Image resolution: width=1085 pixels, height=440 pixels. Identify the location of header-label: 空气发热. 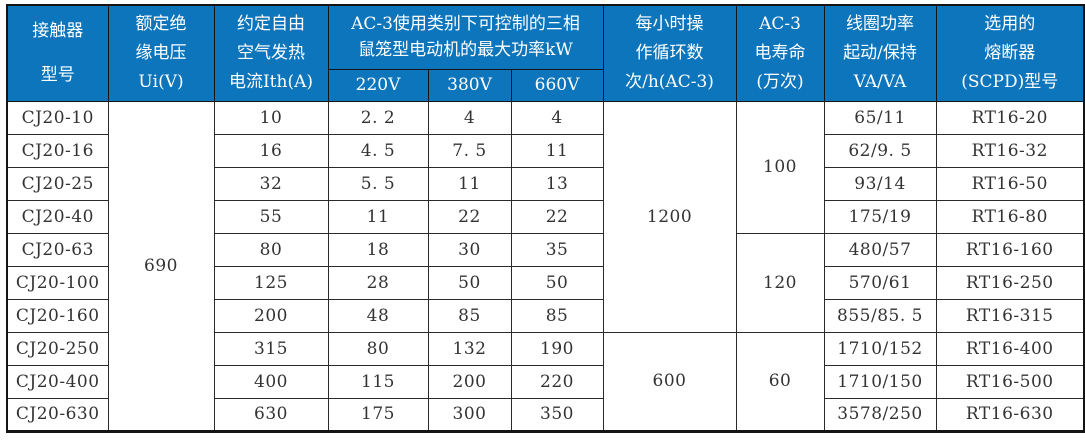
(271, 52).